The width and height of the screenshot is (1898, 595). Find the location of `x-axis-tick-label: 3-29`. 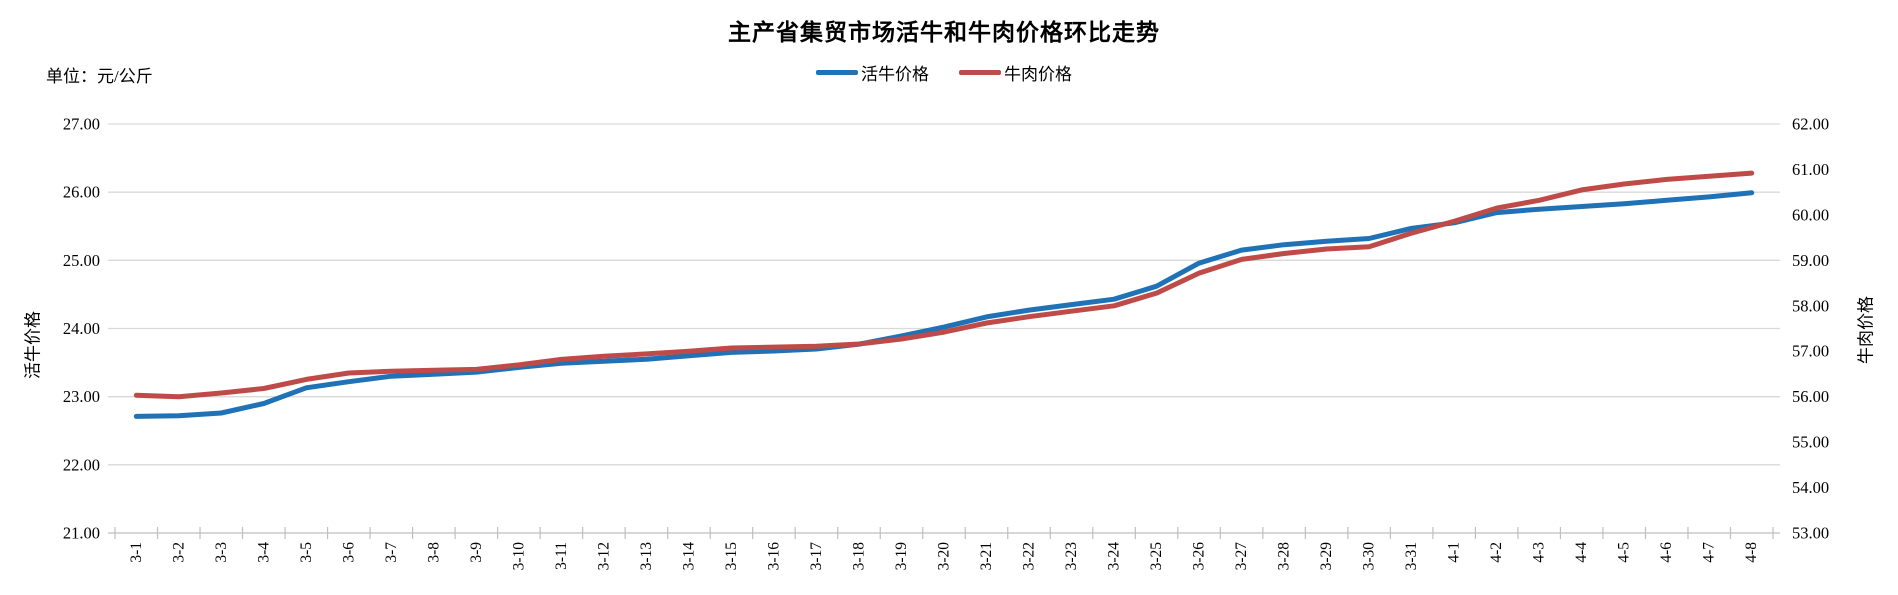

x-axis-tick-label: 3-29 is located at coordinates (1326, 556).